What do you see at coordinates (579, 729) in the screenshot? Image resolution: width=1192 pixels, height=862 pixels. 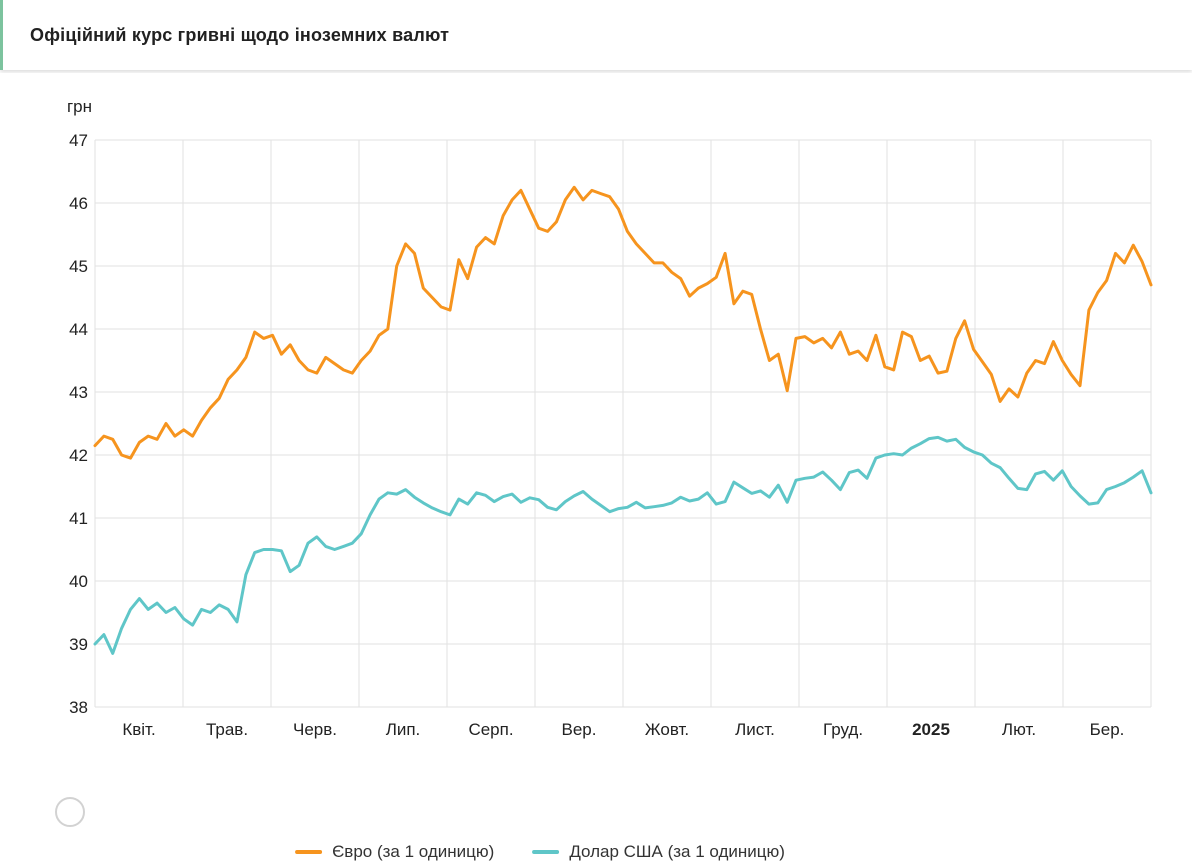 I see `x-axis-tick-label: Вер.` at bounding box center [579, 729].